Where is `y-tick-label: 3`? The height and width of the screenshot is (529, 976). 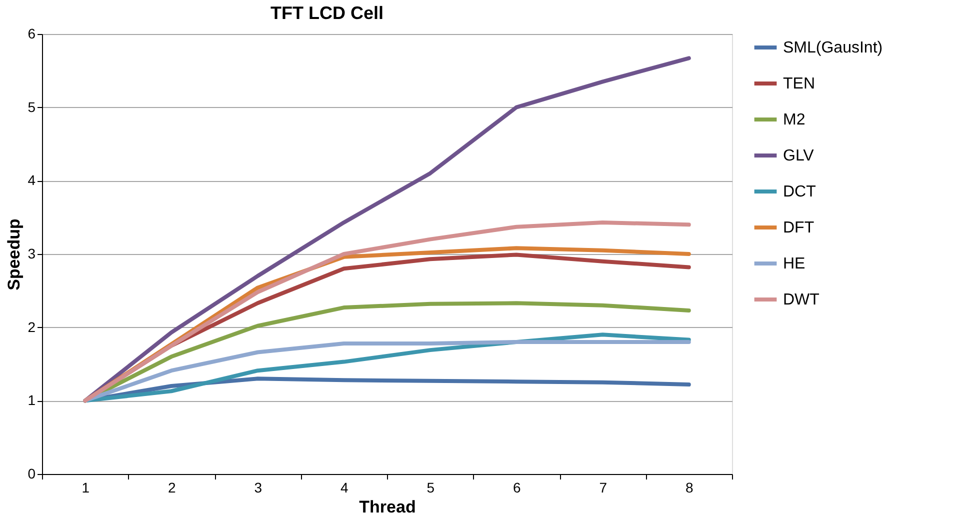 y-tick-label: 3 is located at coordinates (32, 254).